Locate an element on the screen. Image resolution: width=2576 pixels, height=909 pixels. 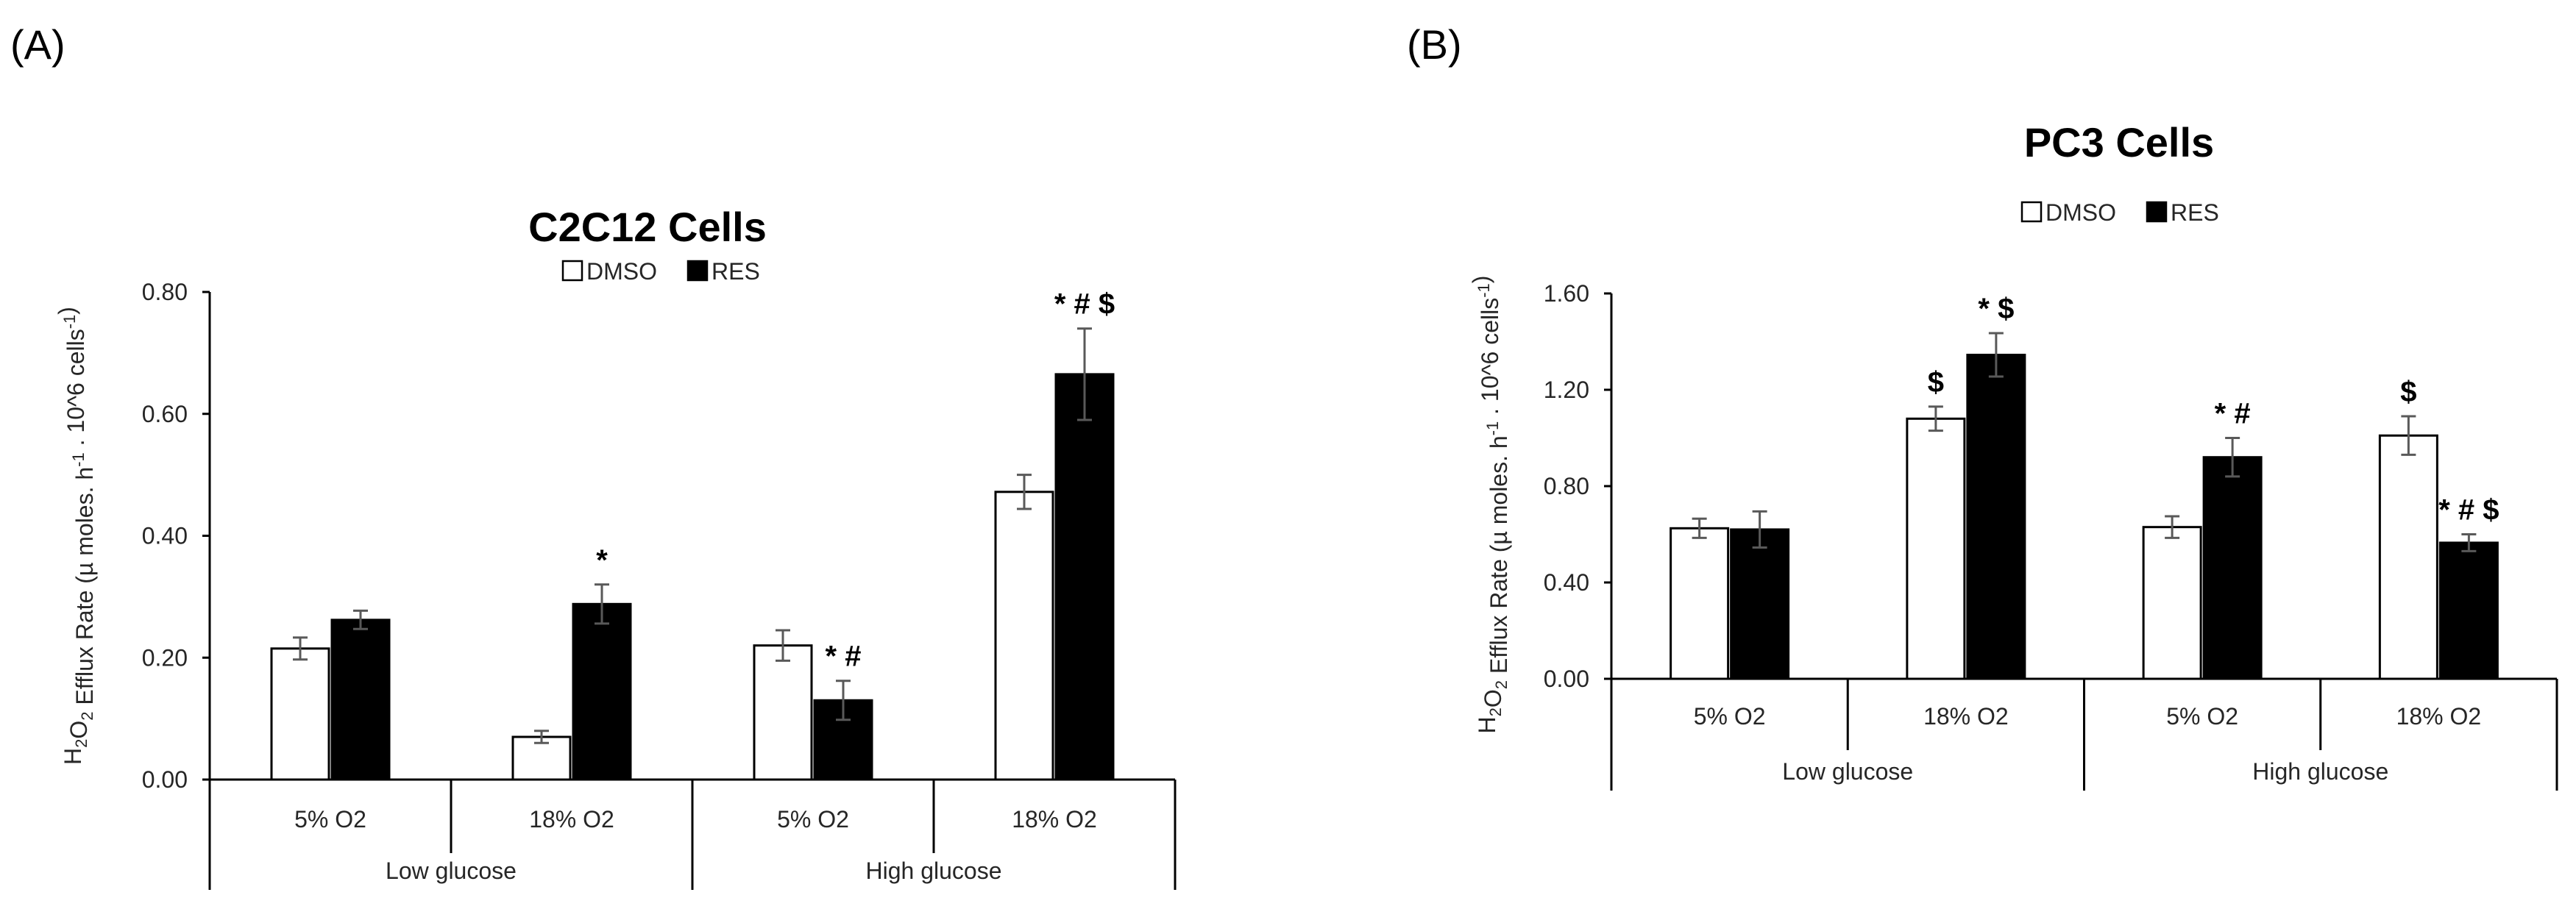
significance-annotation: * is located at coordinates (602, 560).